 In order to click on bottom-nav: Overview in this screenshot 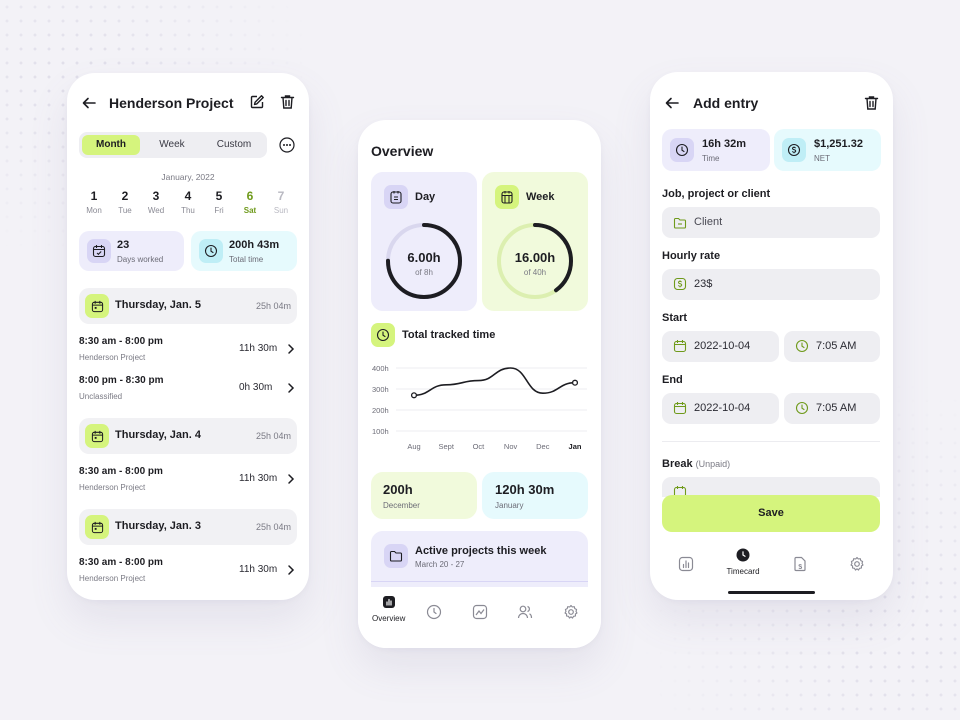, I will do `click(479, 617)`.